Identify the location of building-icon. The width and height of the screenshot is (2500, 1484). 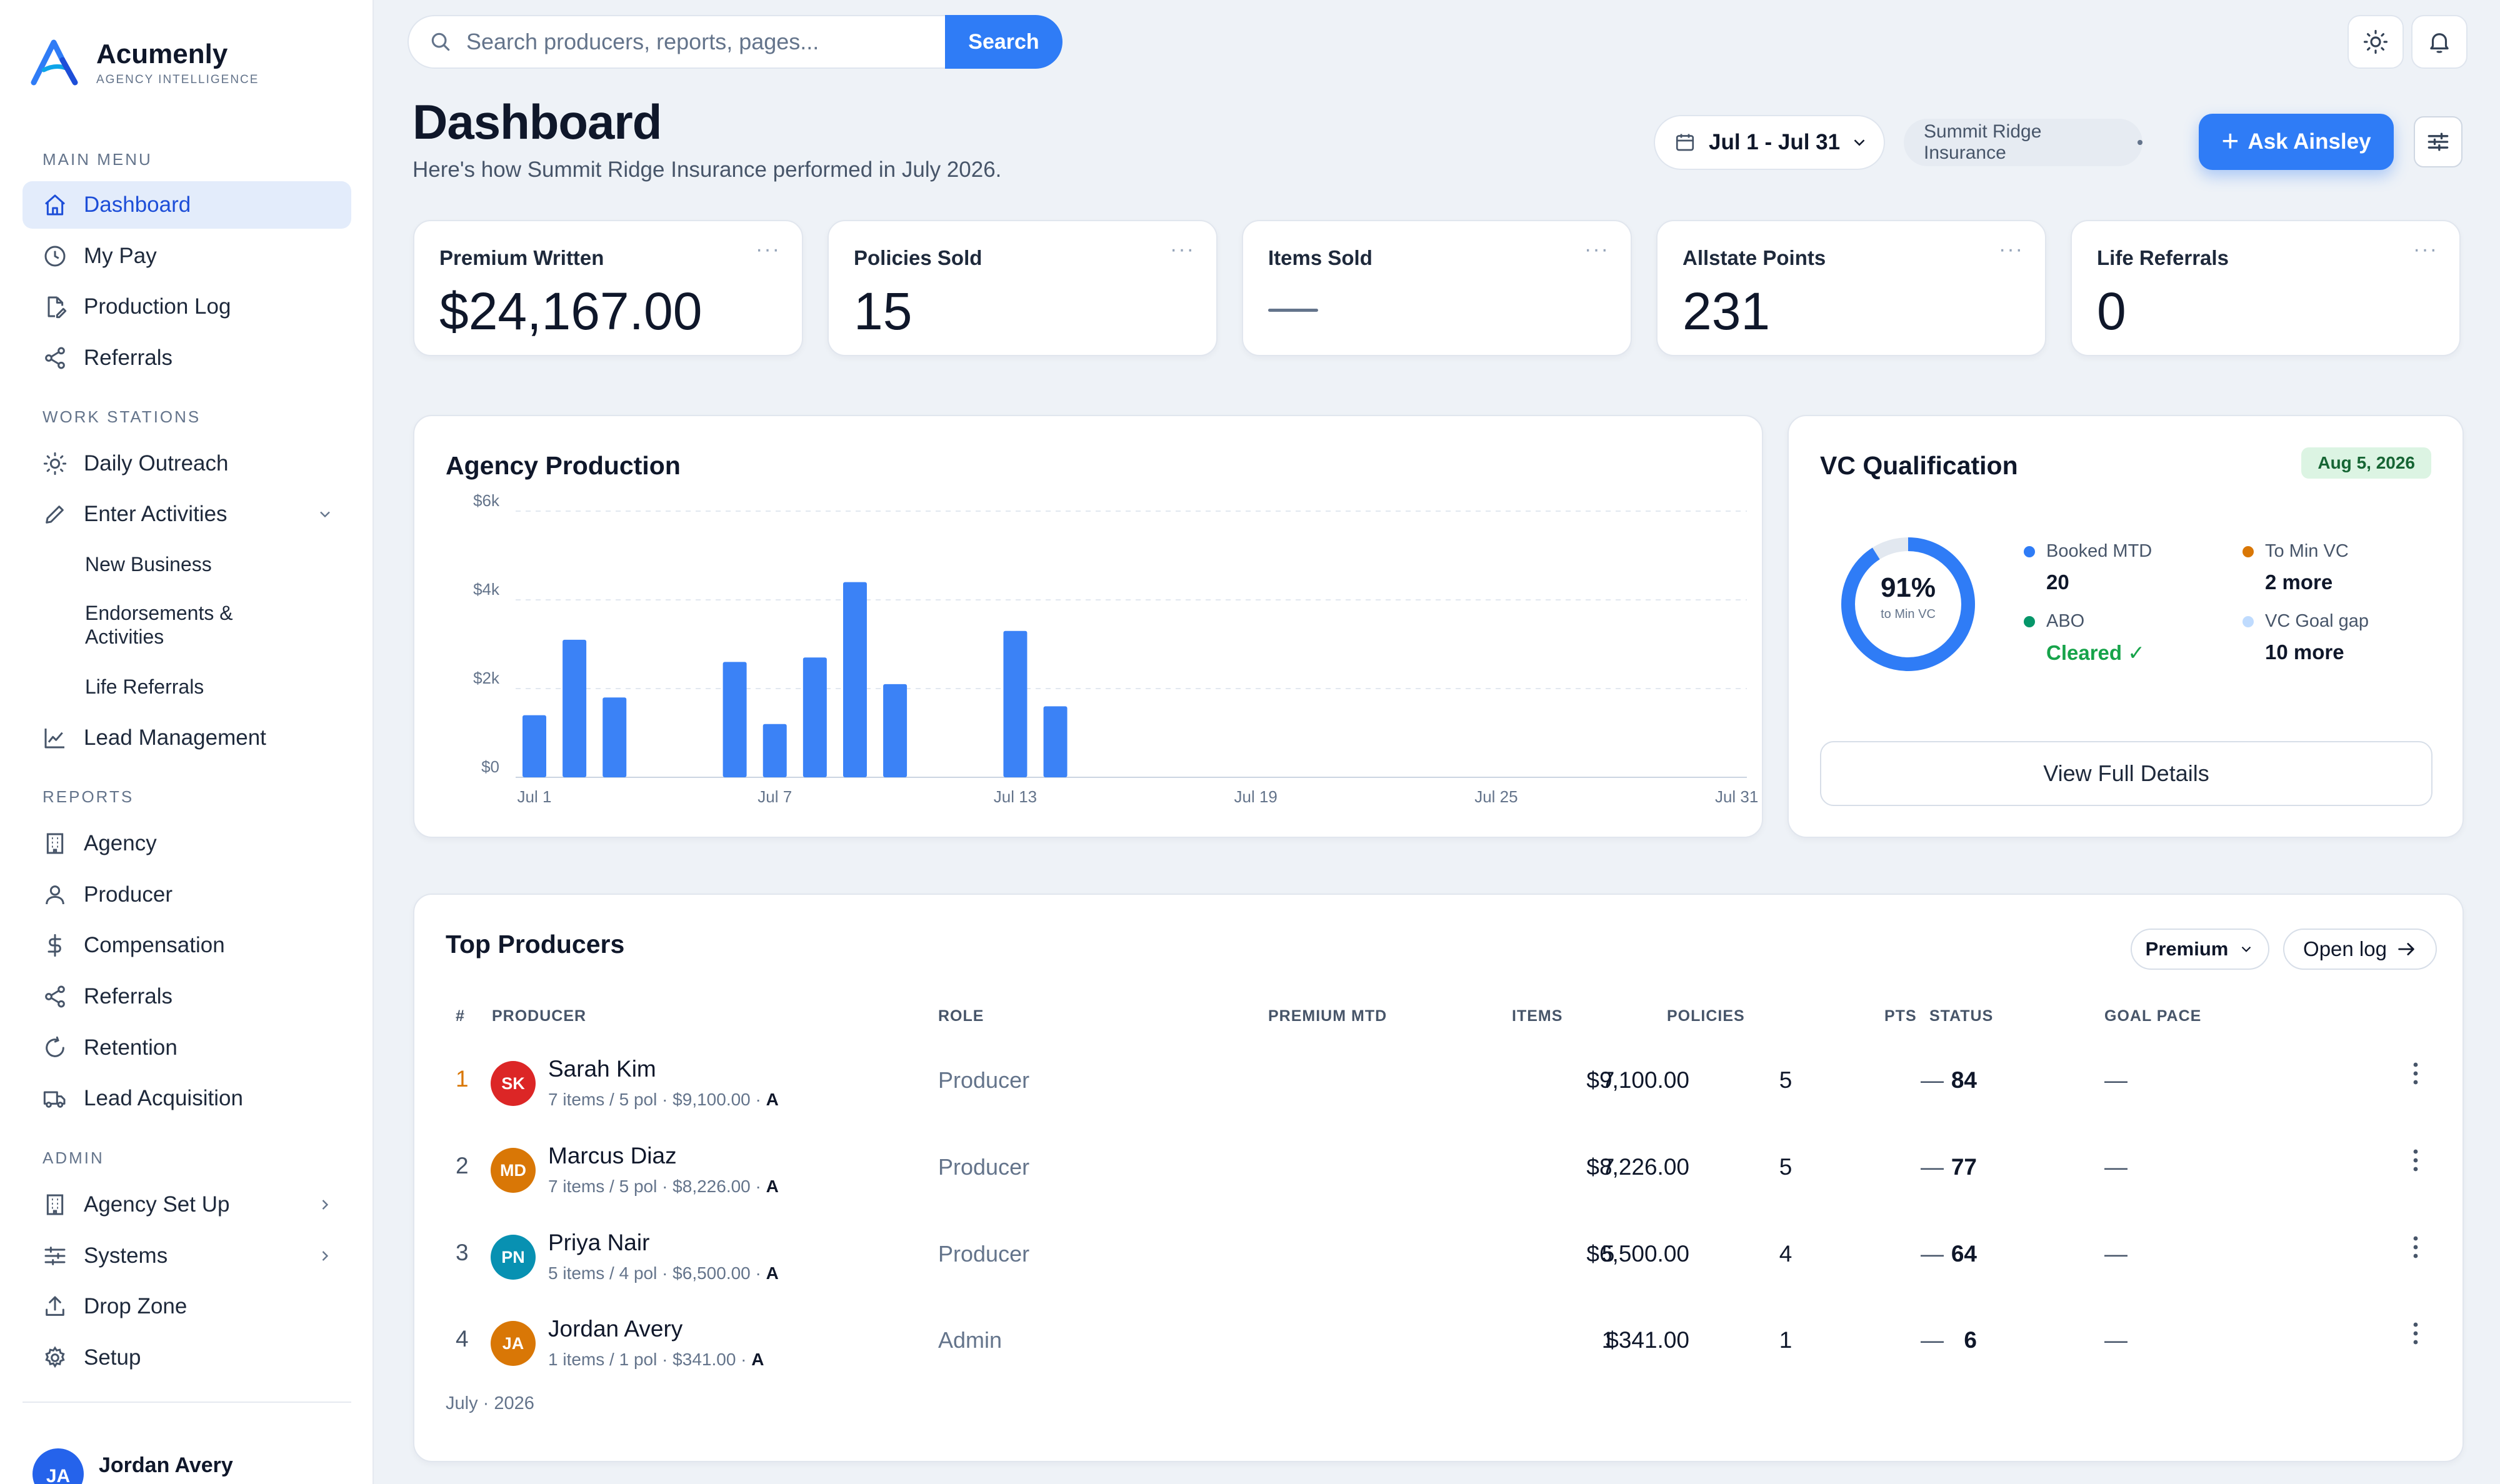
(55, 1204).